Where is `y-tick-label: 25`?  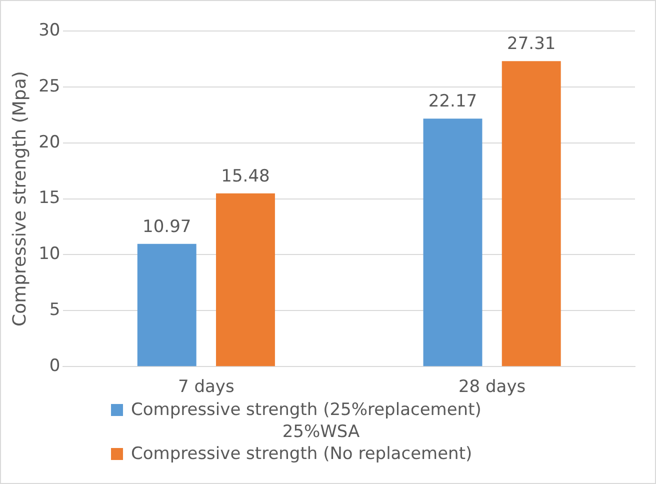
y-tick-label: 25 is located at coordinates (49, 86).